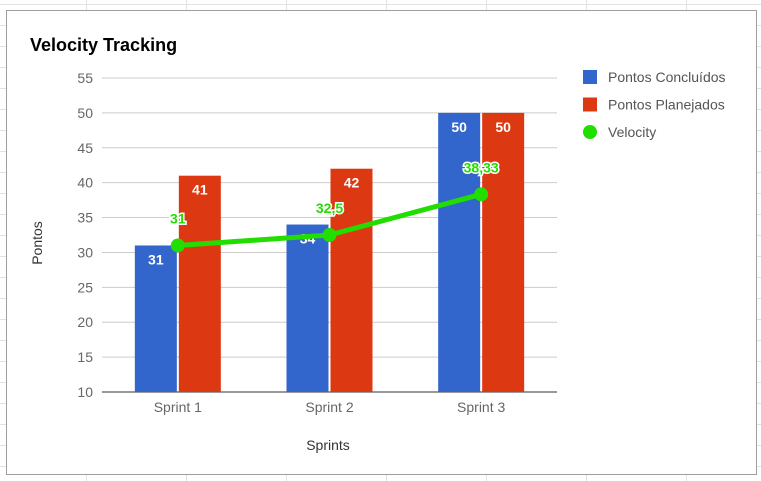 This screenshot has width=761, height=481. I want to click on x-axis-label: Sprints, so click(328, 445).